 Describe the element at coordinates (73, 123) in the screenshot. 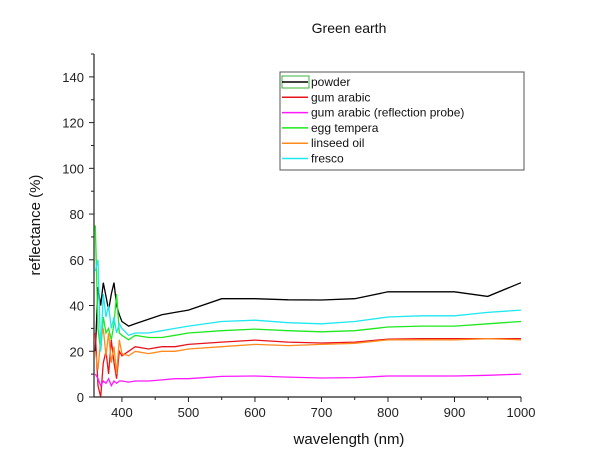

I see `y-tick-label: 120` at that location.